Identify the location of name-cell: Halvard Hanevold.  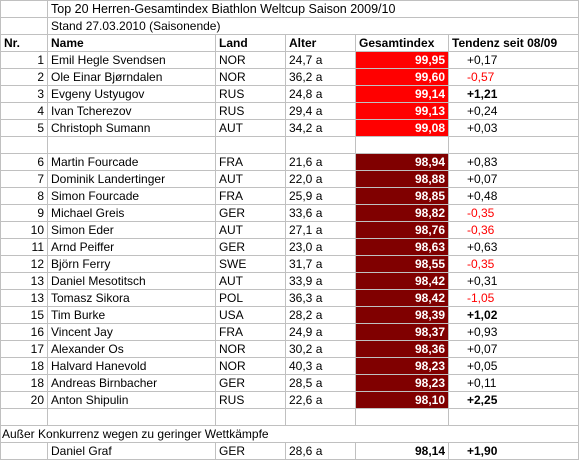
(131, 366).